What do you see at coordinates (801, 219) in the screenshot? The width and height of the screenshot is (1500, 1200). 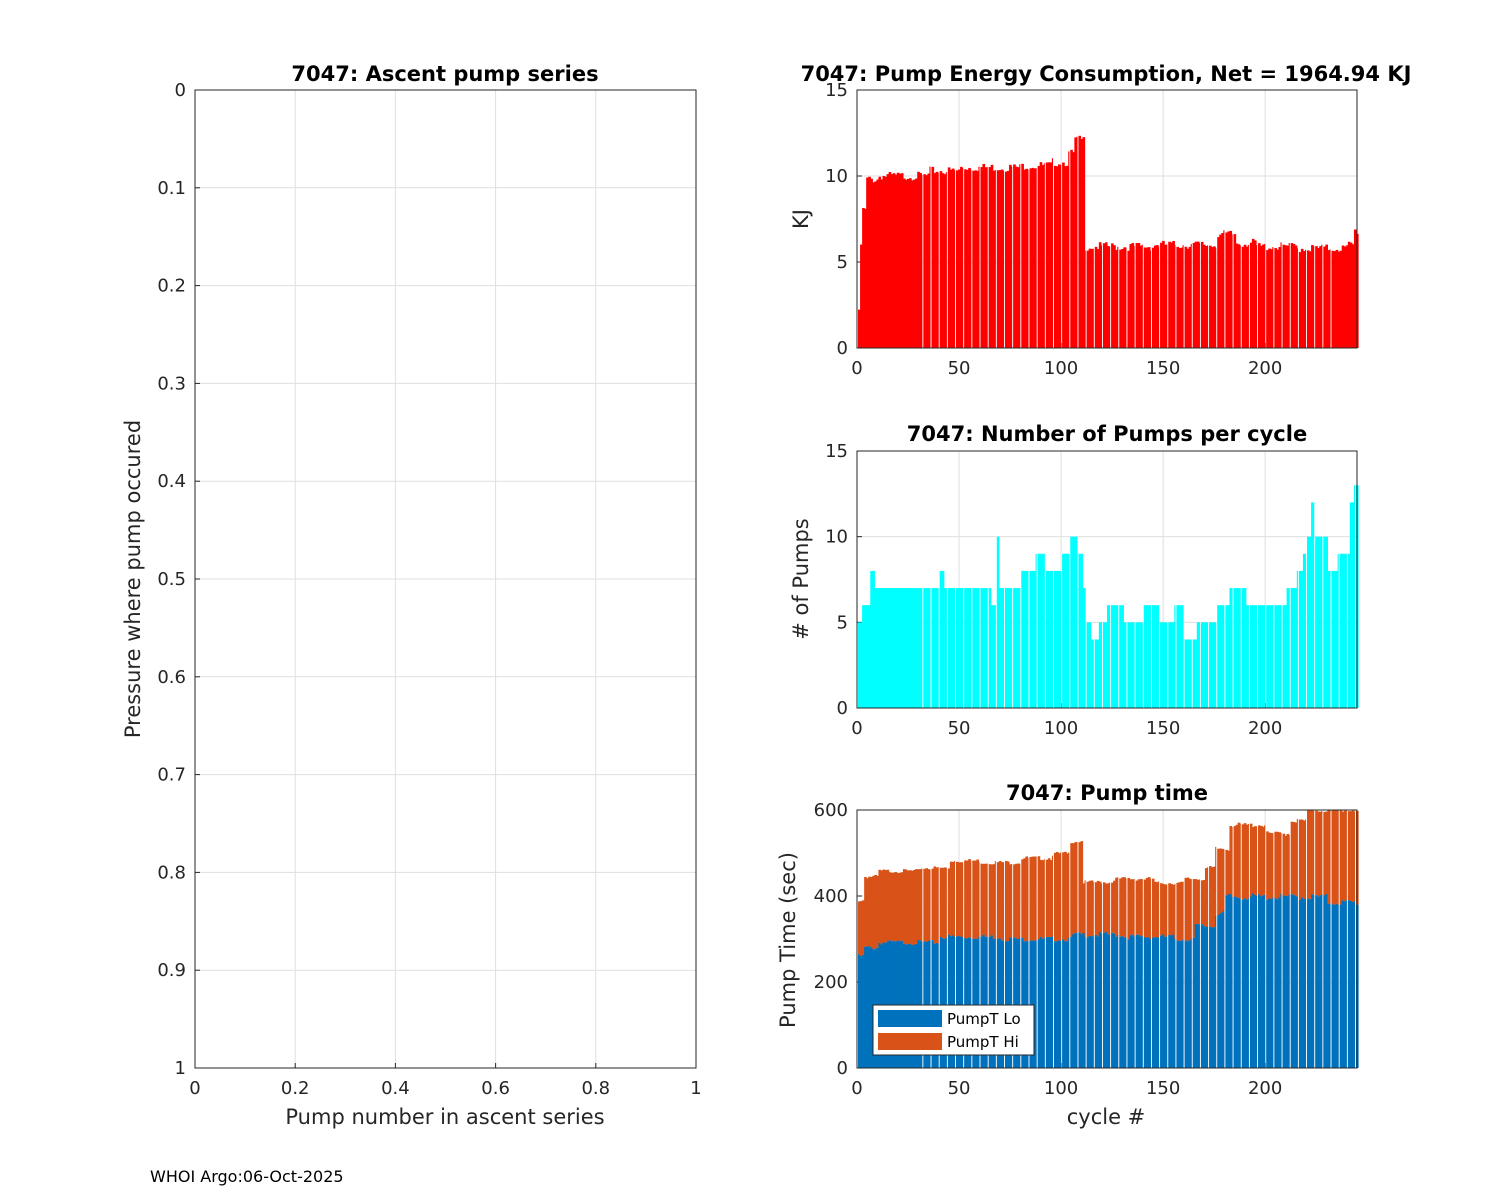 I see `y-axis-label: KJ` at bounding box center [801, 219].